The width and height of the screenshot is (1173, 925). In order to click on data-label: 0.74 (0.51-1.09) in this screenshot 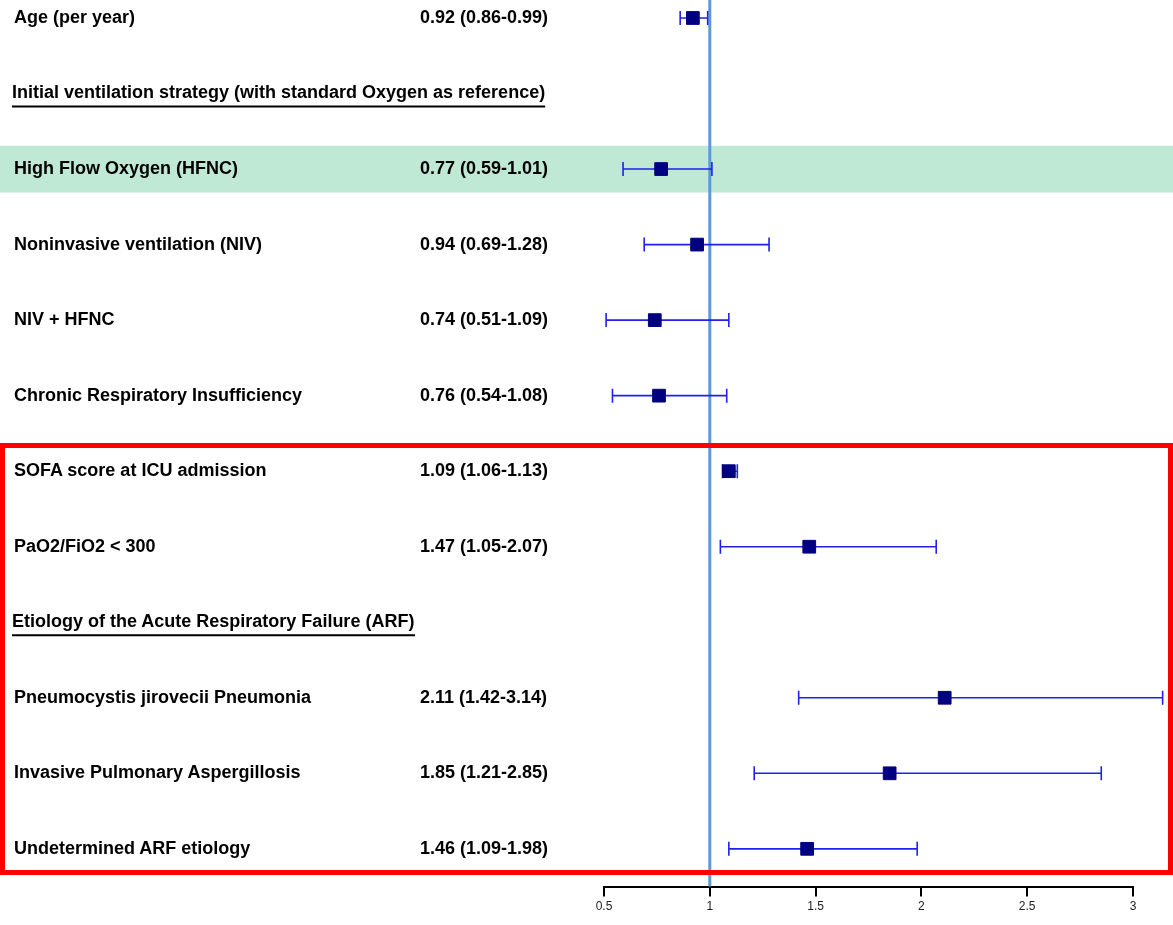, I will do `click(484, 319)`.